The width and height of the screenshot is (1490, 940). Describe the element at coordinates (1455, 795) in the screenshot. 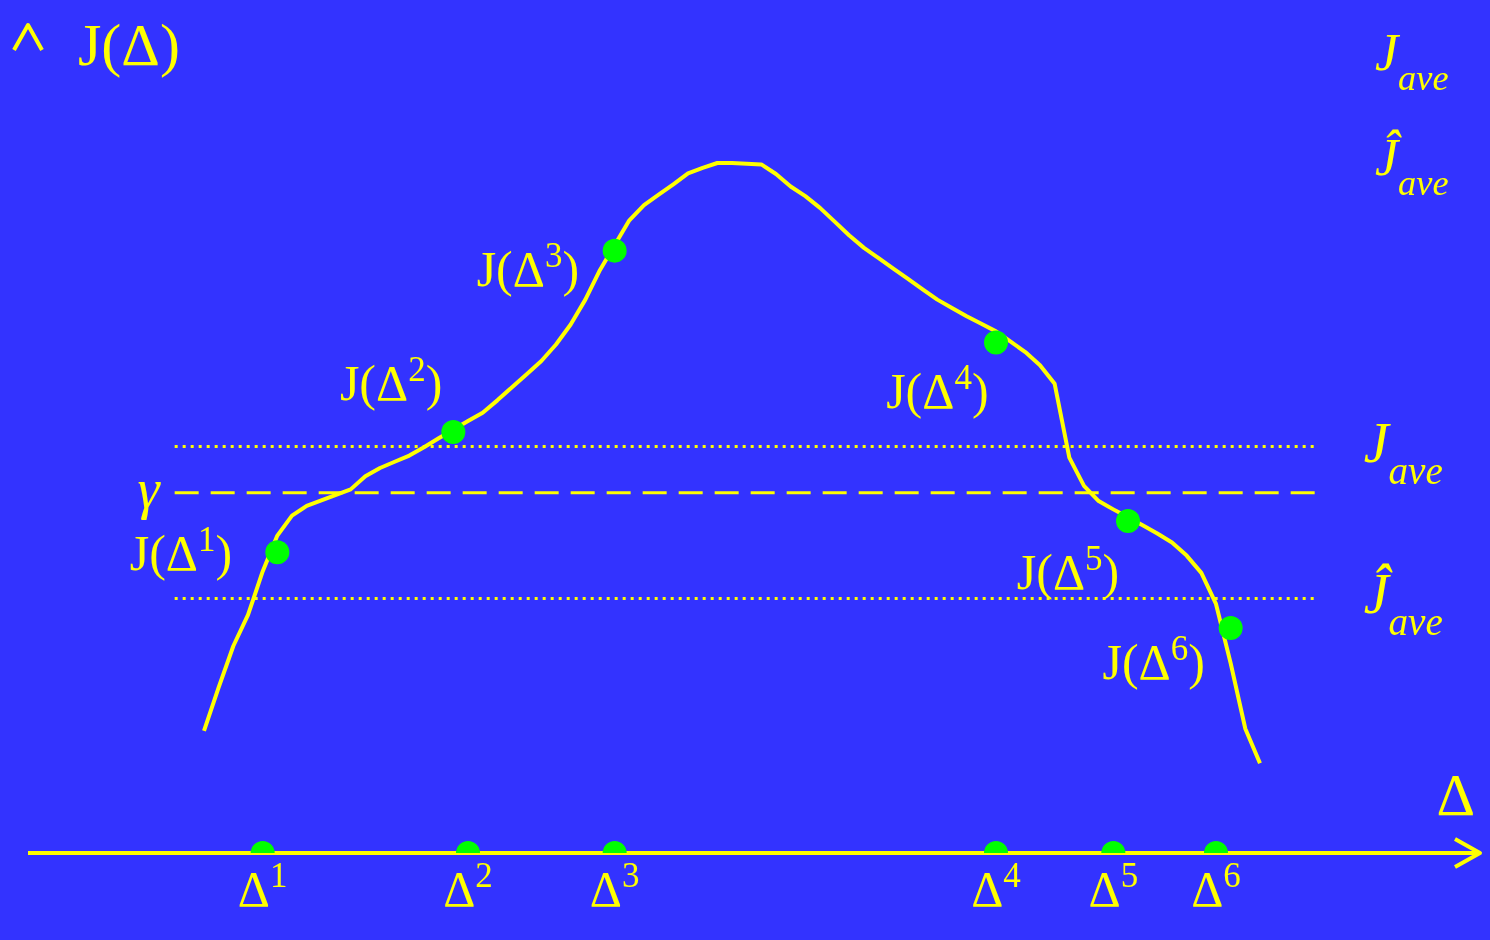

I see `x-axis-title: Δ` at that location.